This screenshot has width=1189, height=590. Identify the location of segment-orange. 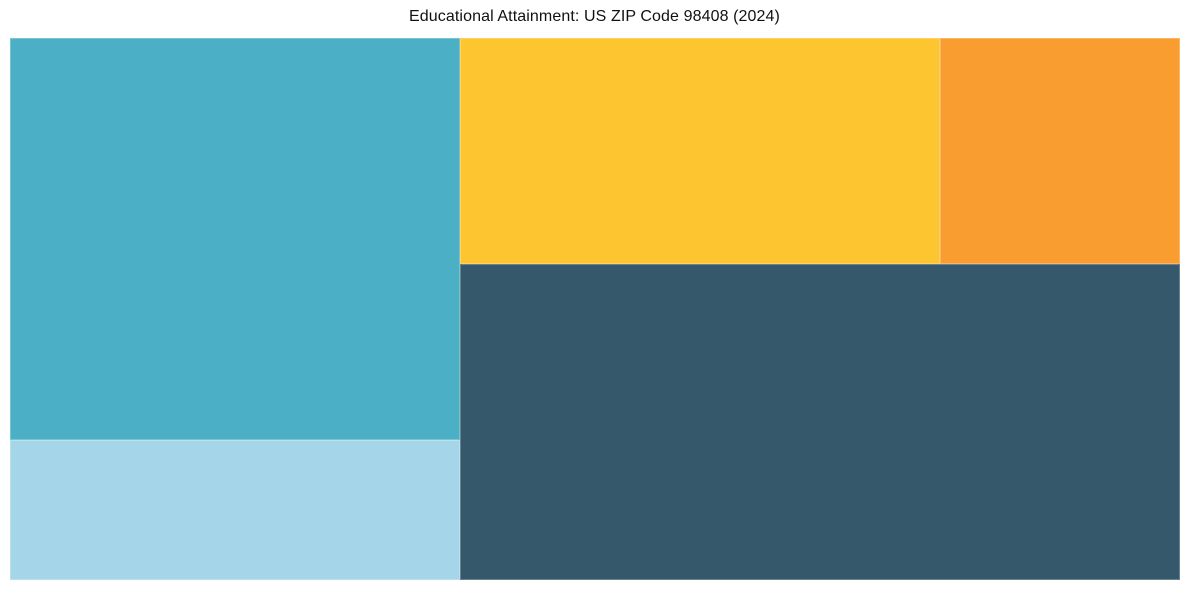
(1060, 151).